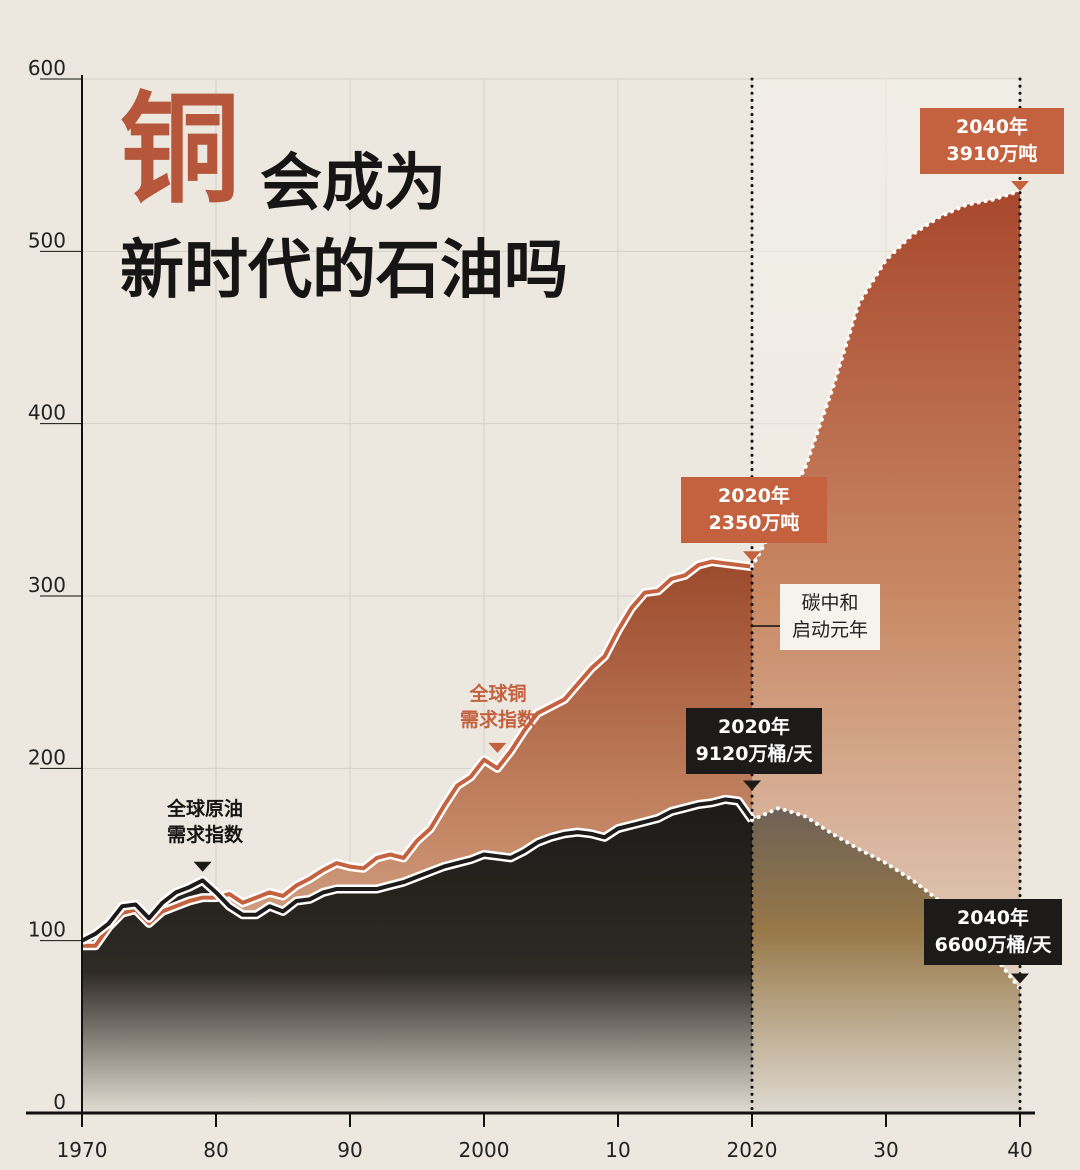 The image size is (1080, 1170). Describe the element at coordinates (992, 154) in the screenshot. I see `copper-2040-value: 3910万吨` at that location.